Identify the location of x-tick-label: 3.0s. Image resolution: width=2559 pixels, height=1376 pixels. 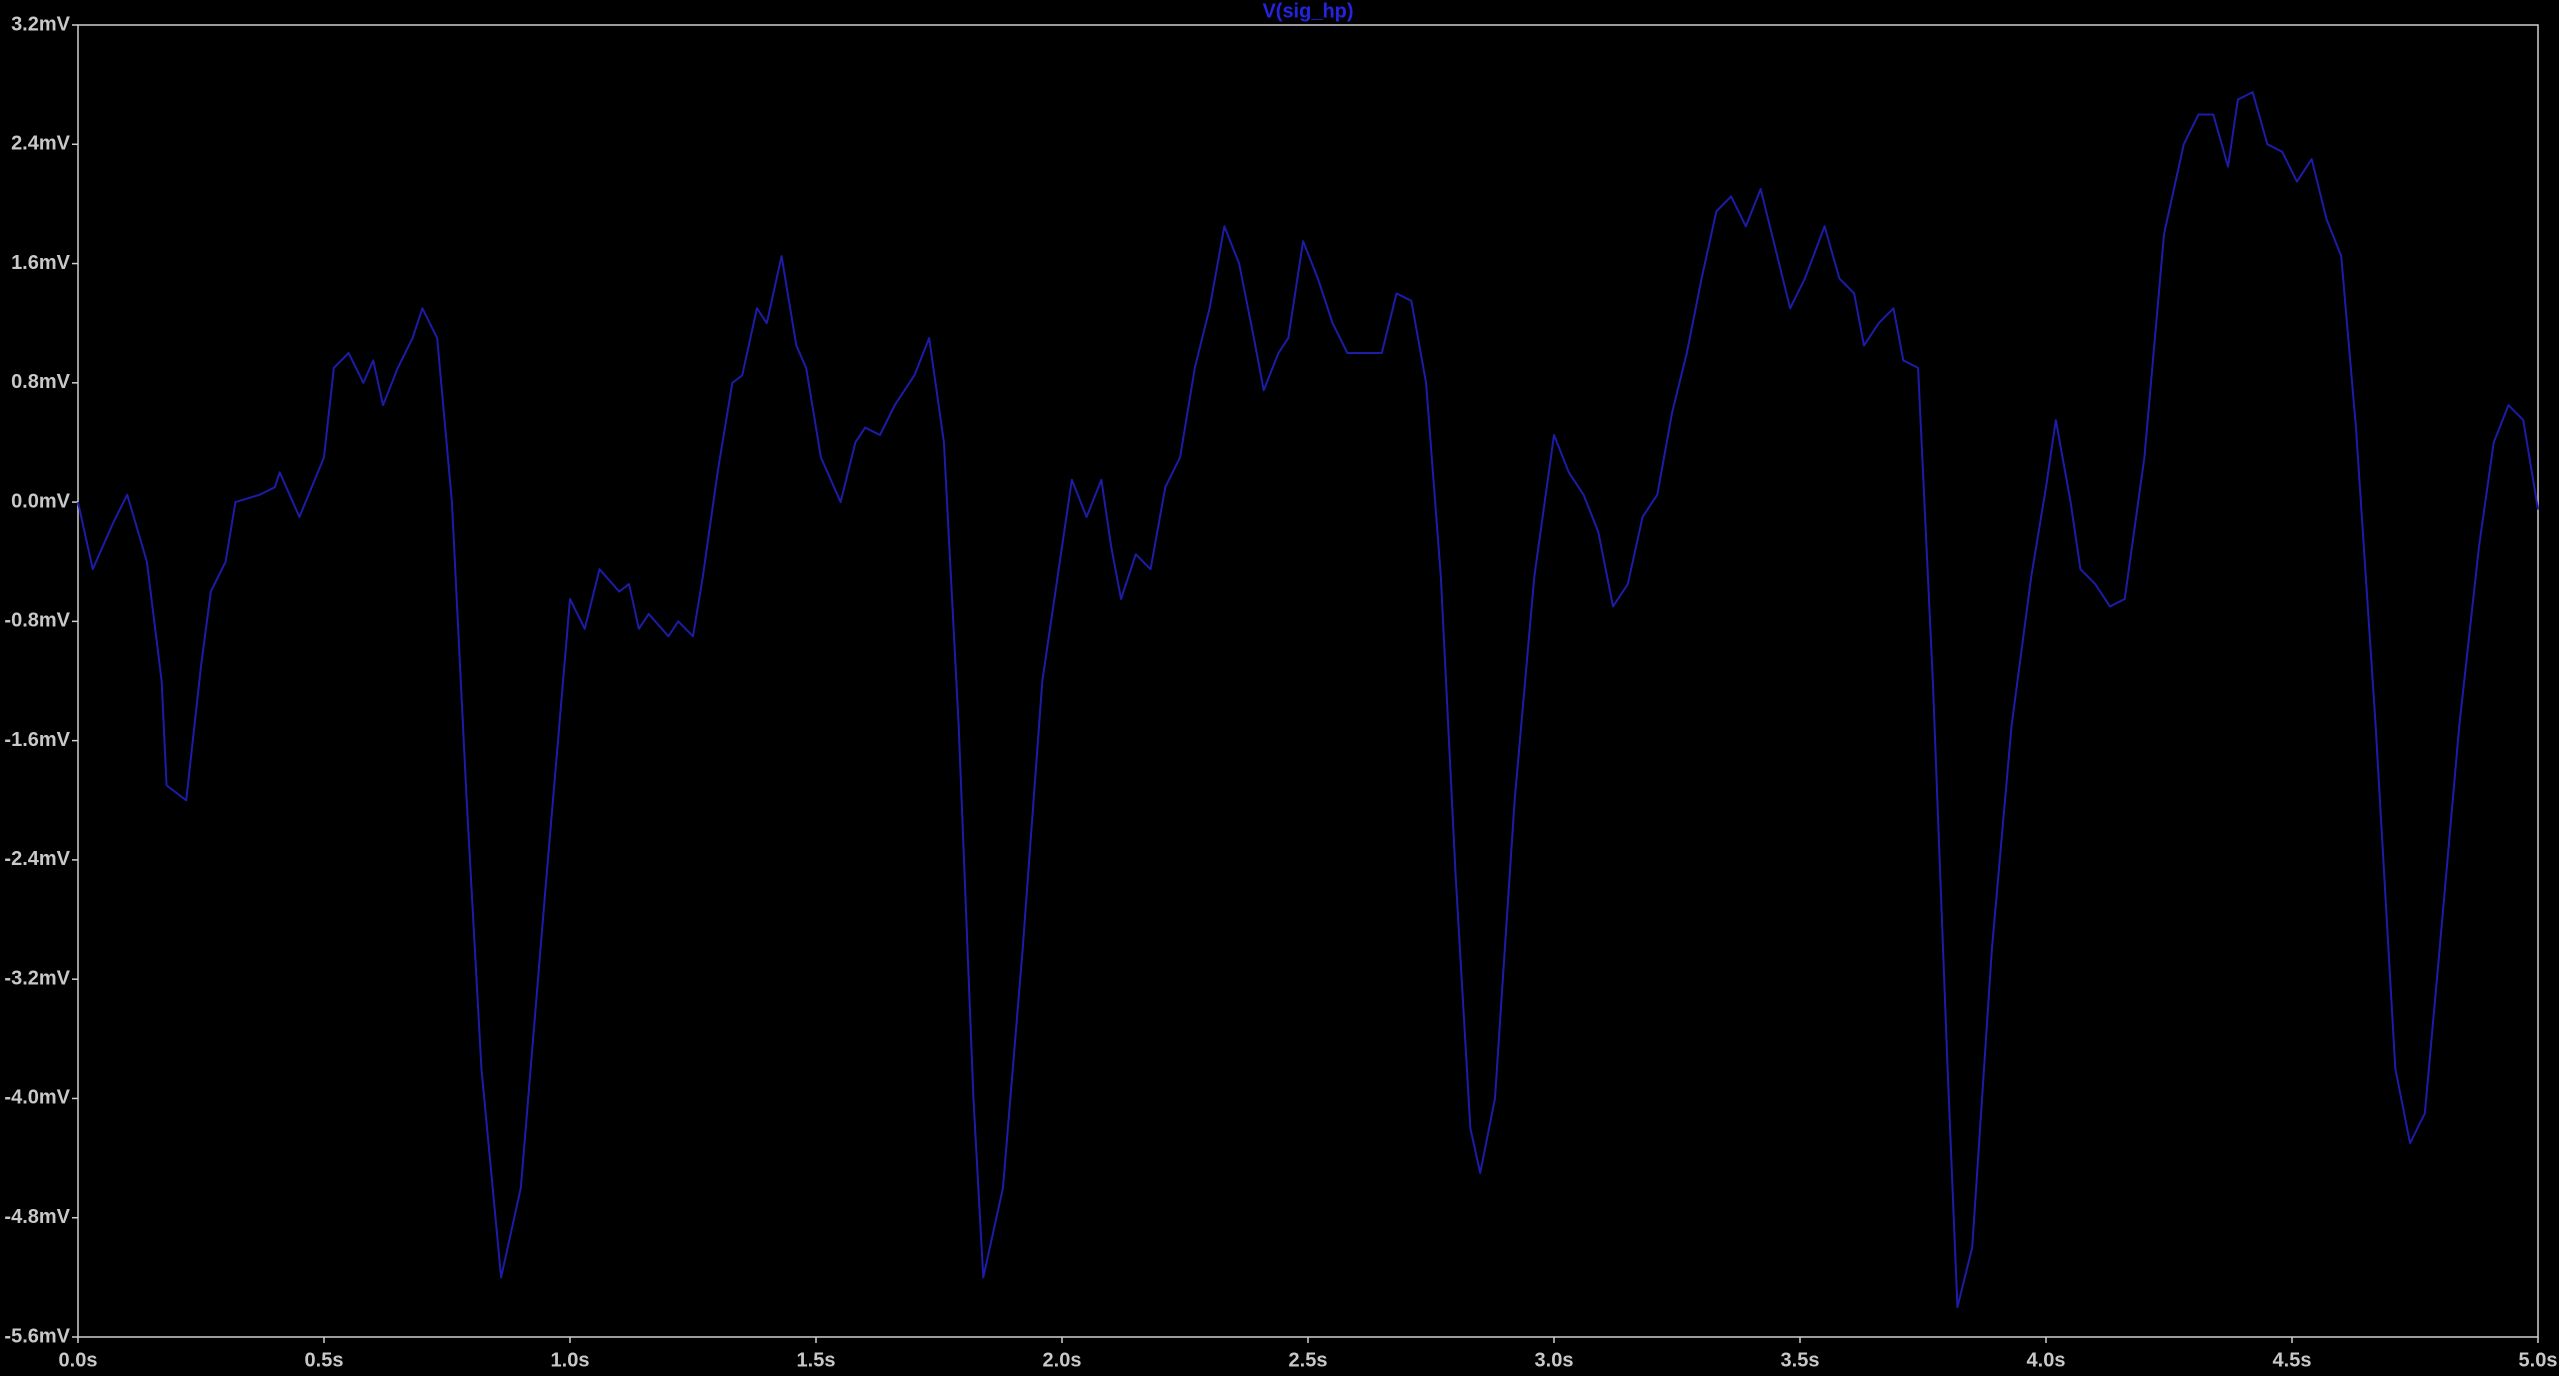
(1554, 1360).